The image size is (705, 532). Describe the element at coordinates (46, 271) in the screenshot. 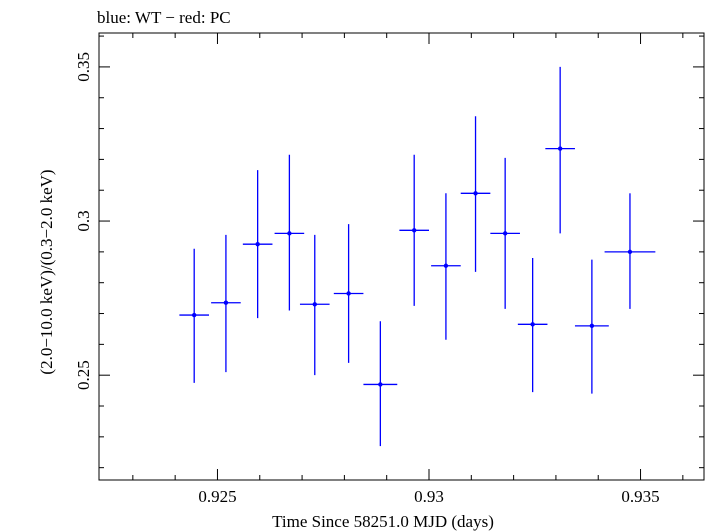

I see `y-axis-label: (2.0−10.0 keV)/(0.3−2.0 keV)` at that location.